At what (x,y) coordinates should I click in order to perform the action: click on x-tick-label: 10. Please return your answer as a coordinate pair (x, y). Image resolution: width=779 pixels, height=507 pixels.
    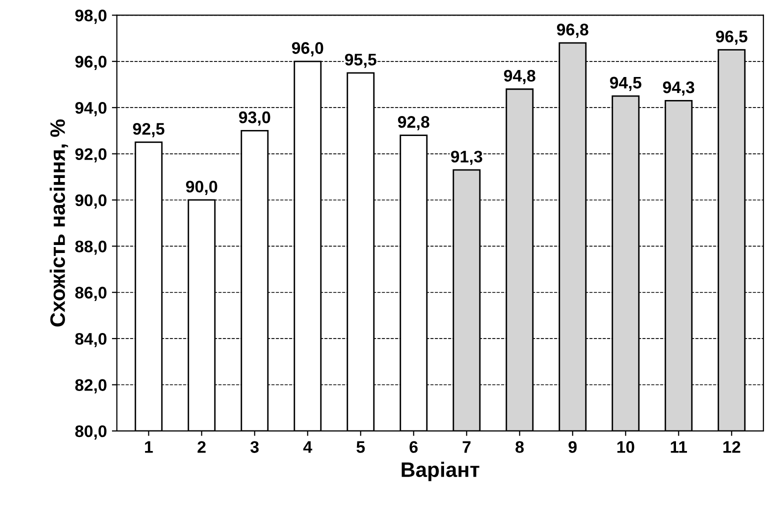
    Looking at the image, I should click on (625, 447).